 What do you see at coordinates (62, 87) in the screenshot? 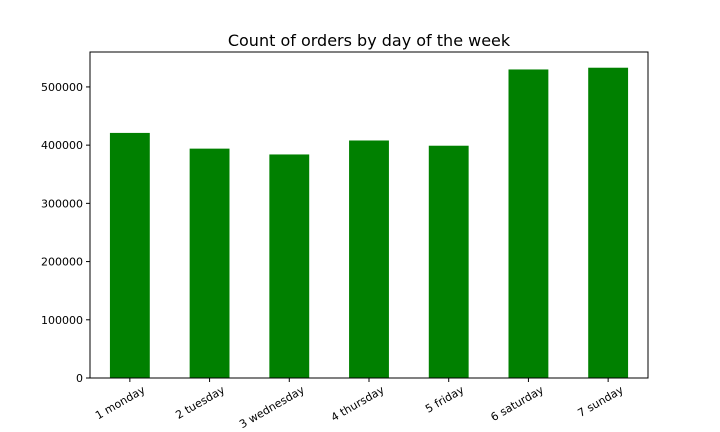
I see `y-tick-label: 500000` at bounding box center [62, 87].